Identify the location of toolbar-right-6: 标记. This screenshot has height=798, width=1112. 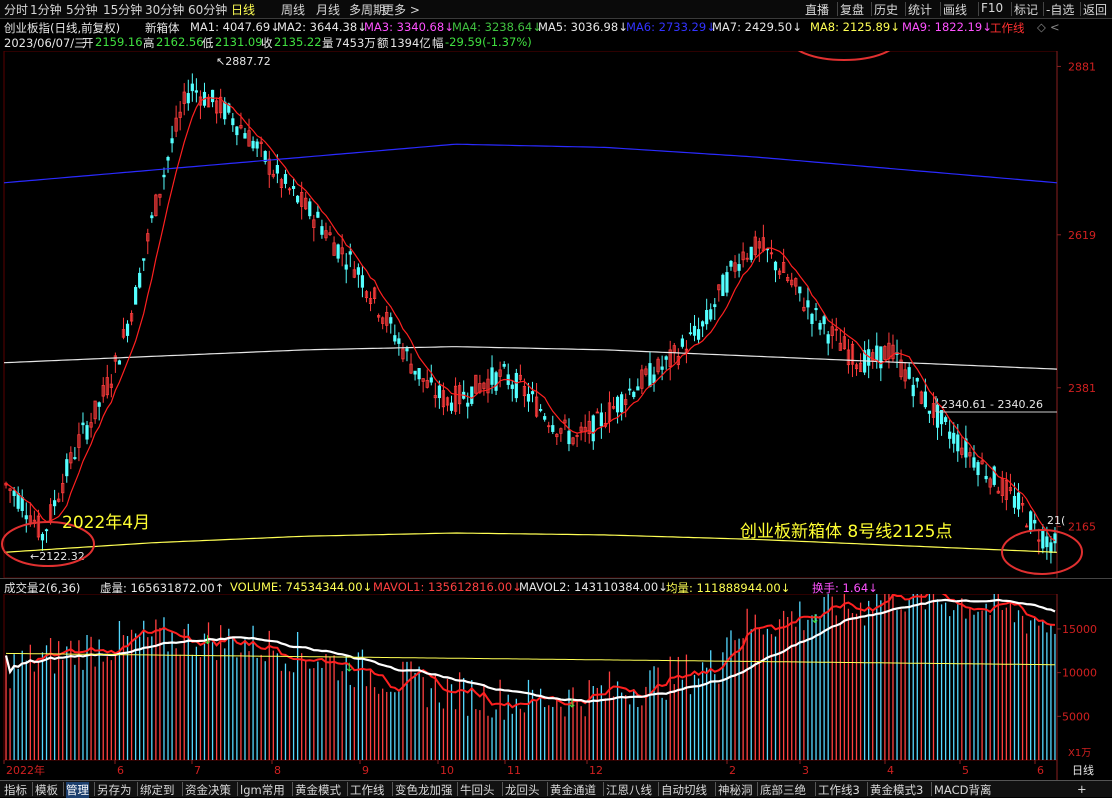
(1026, 10).